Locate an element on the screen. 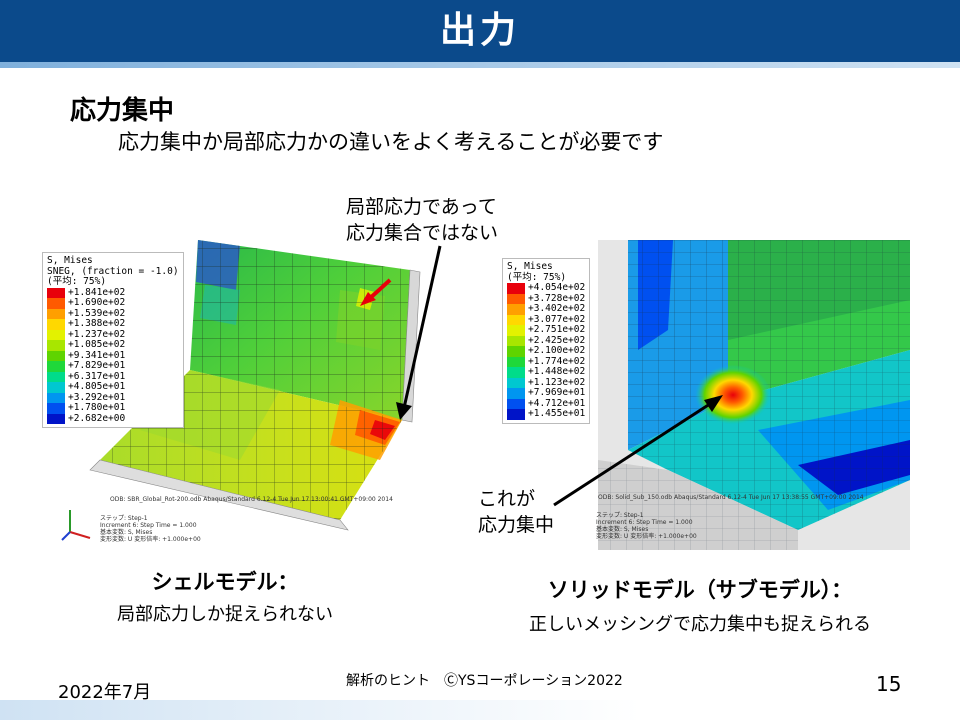 The width and height of the screenshot is (960, 720). shell-legend-row: +7.829e+01 is located at coordinates (113, 366).